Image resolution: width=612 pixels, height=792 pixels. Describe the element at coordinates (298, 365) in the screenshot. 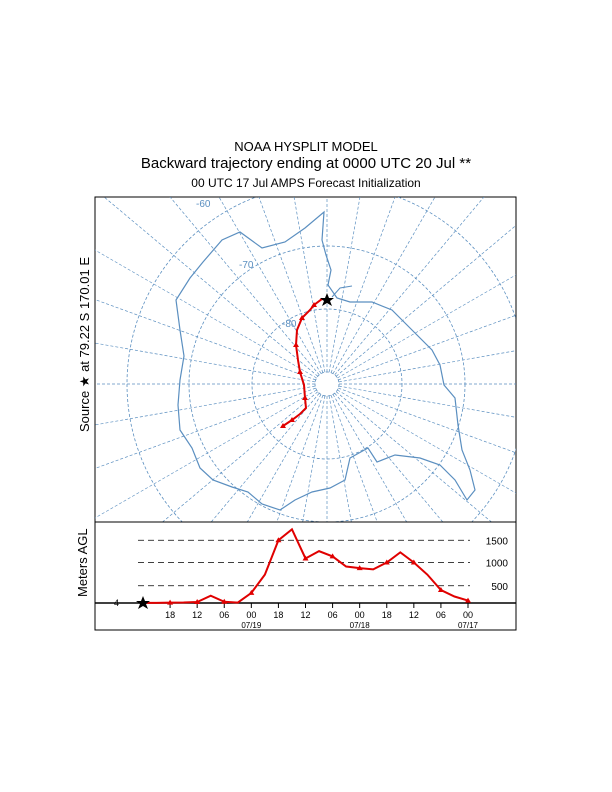

I see `trajectory-markers` at that location.